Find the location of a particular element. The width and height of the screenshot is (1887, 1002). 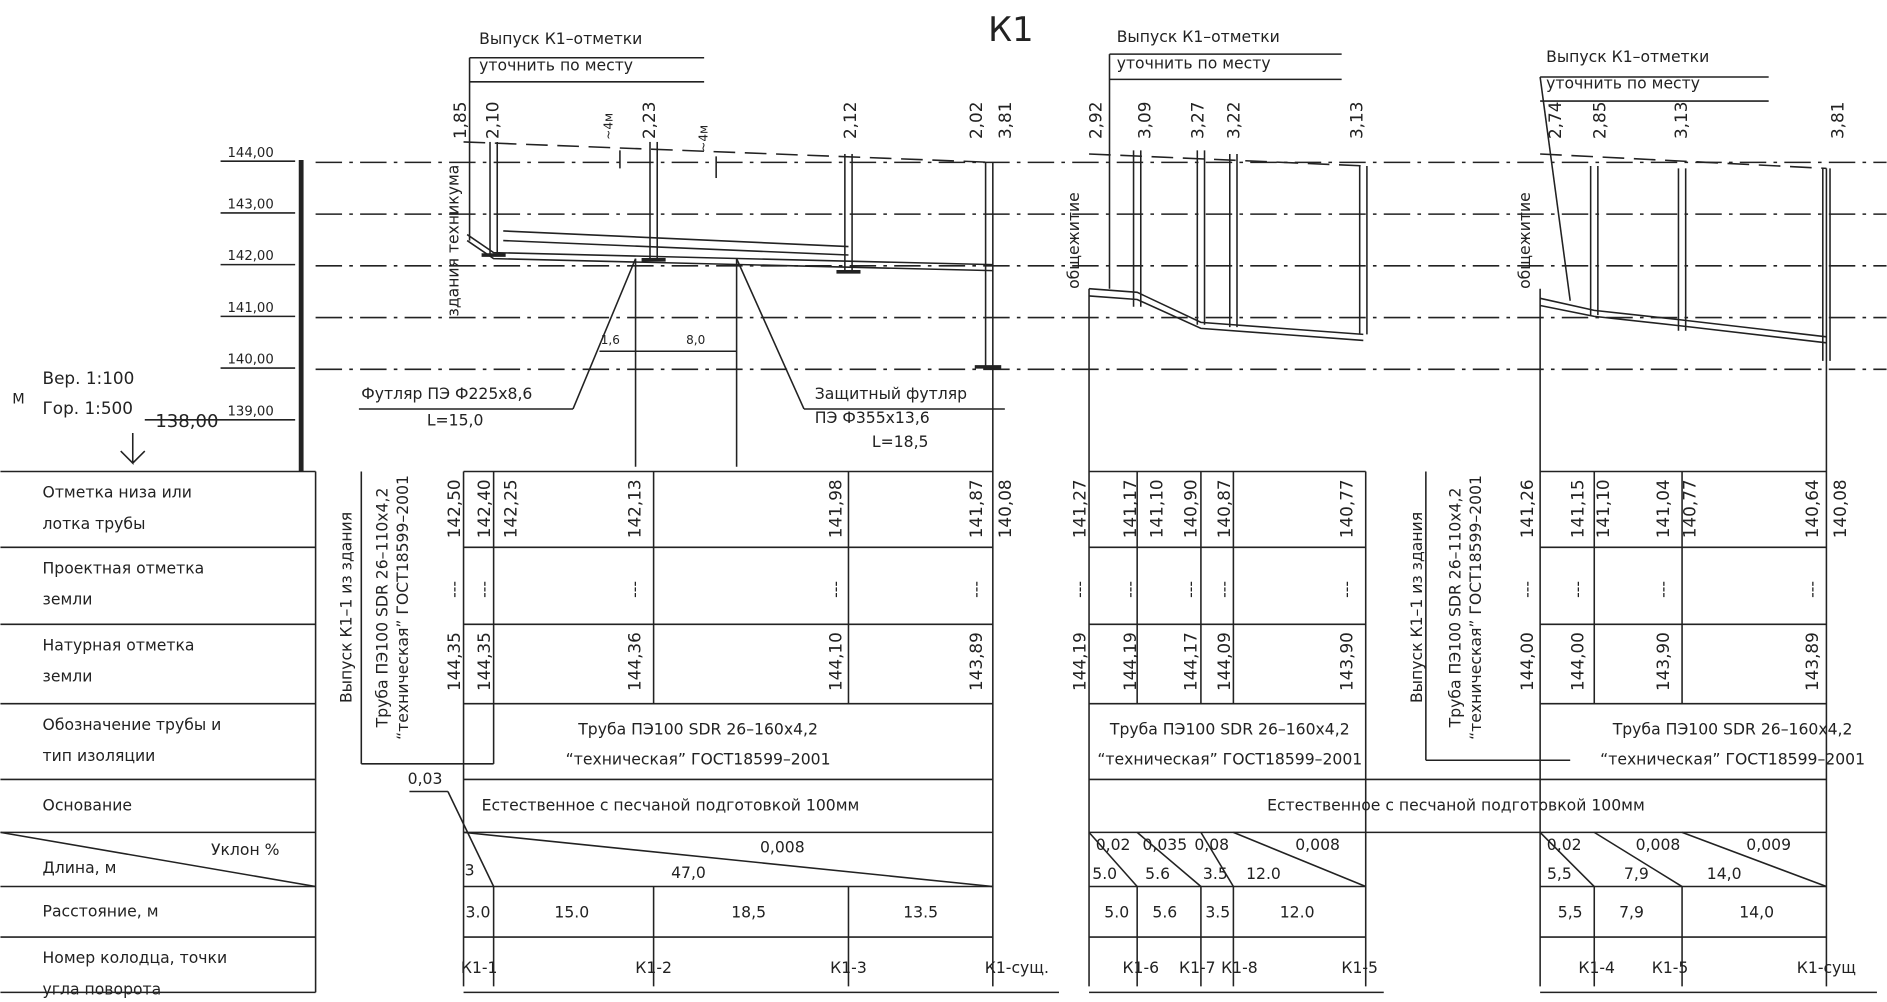

natural-ground: 144,35 is located at coordinates (454, 661).